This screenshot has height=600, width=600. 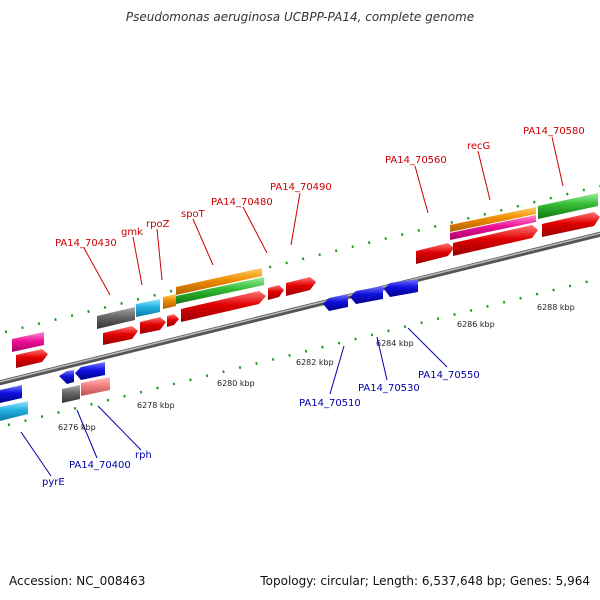 I want to click on gene-label-bottom: rph, so click(x=143, y=455).